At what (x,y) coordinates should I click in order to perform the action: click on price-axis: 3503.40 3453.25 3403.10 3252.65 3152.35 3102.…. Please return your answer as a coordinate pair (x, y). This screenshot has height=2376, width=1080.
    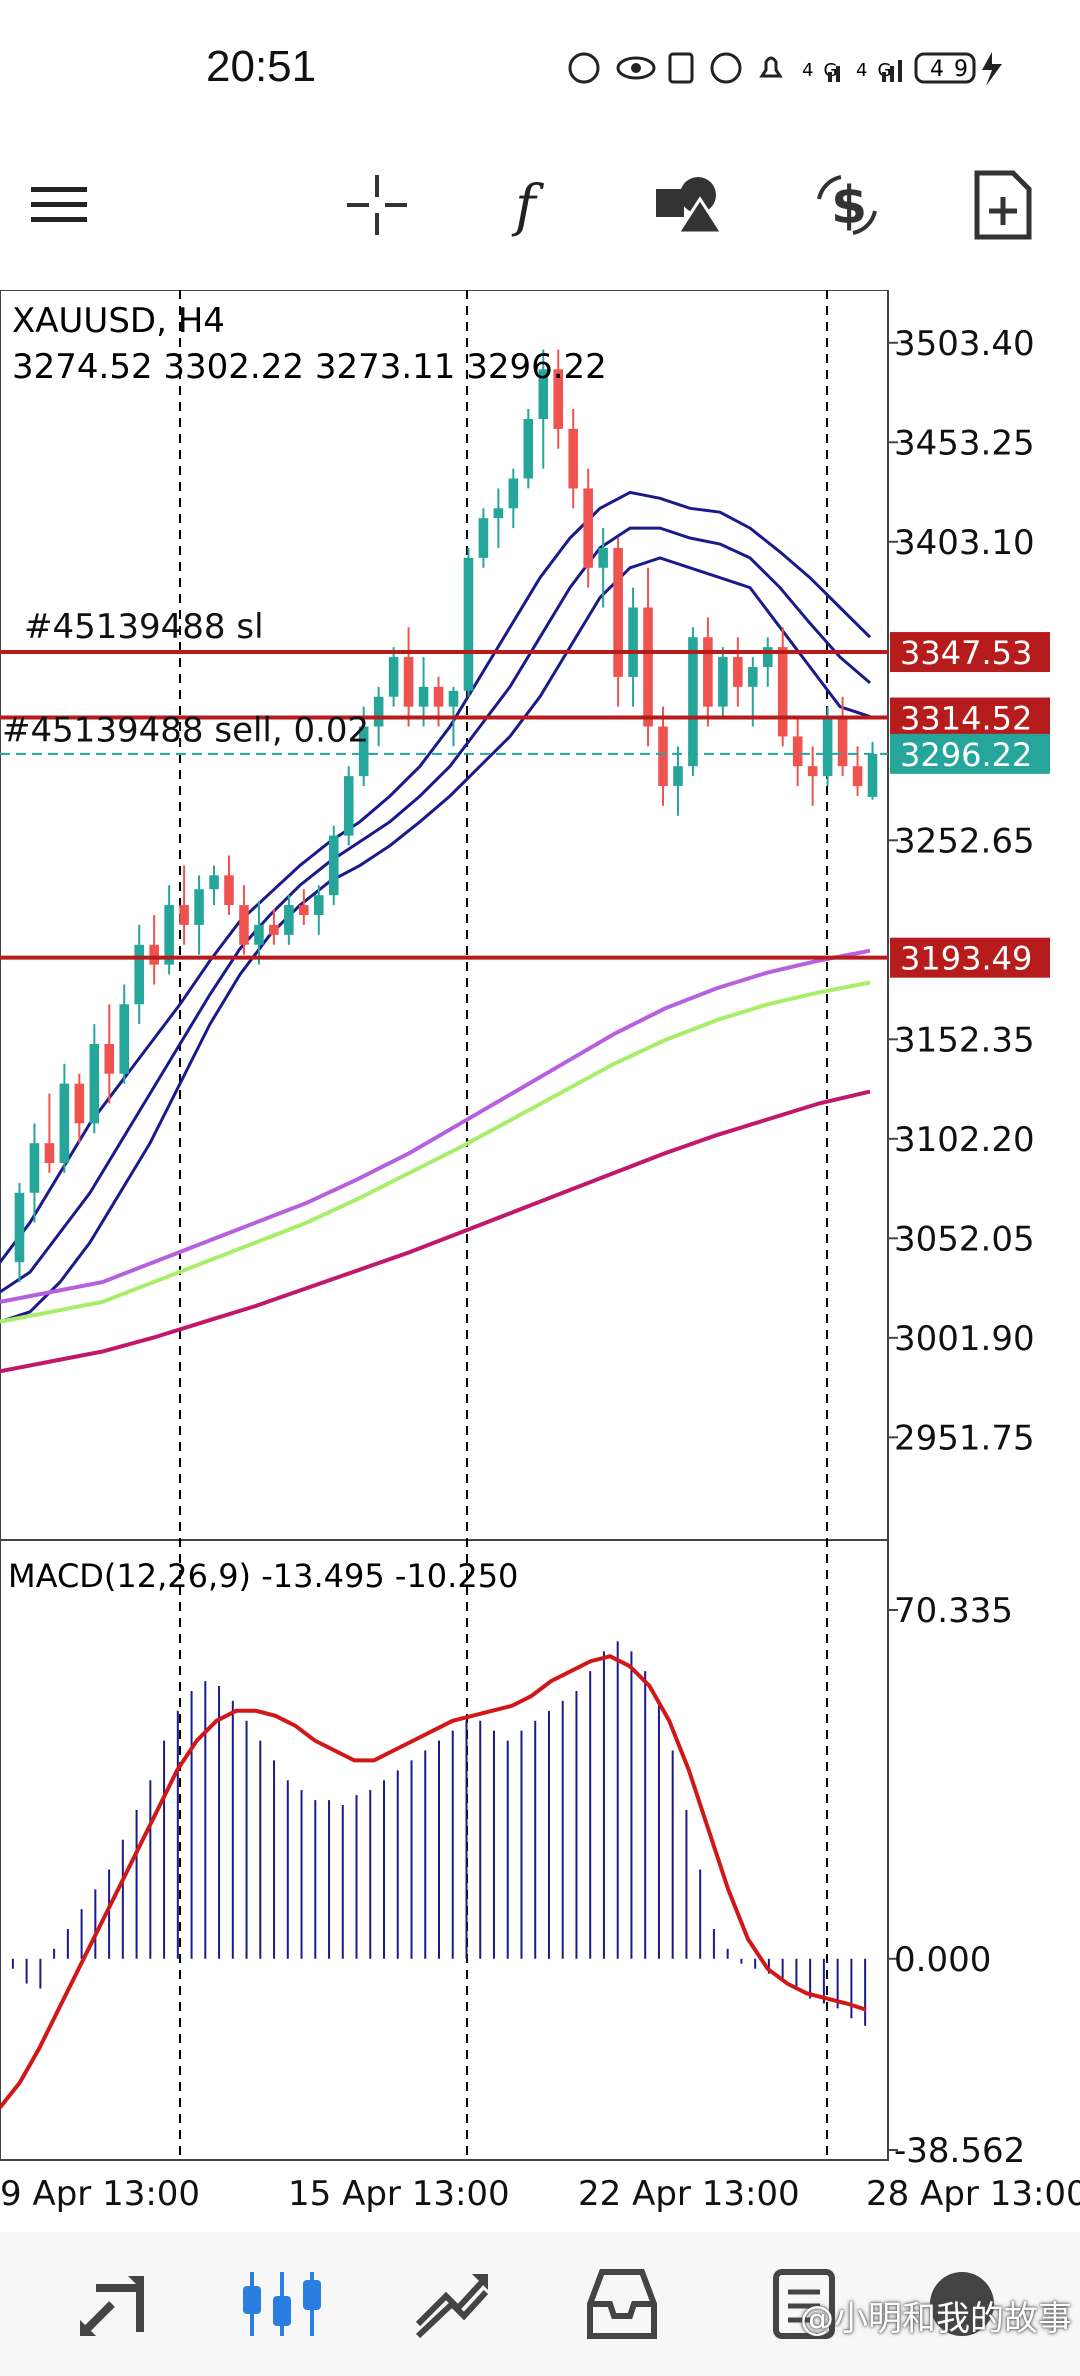
    Looking at the image, I should click on (961, 891).